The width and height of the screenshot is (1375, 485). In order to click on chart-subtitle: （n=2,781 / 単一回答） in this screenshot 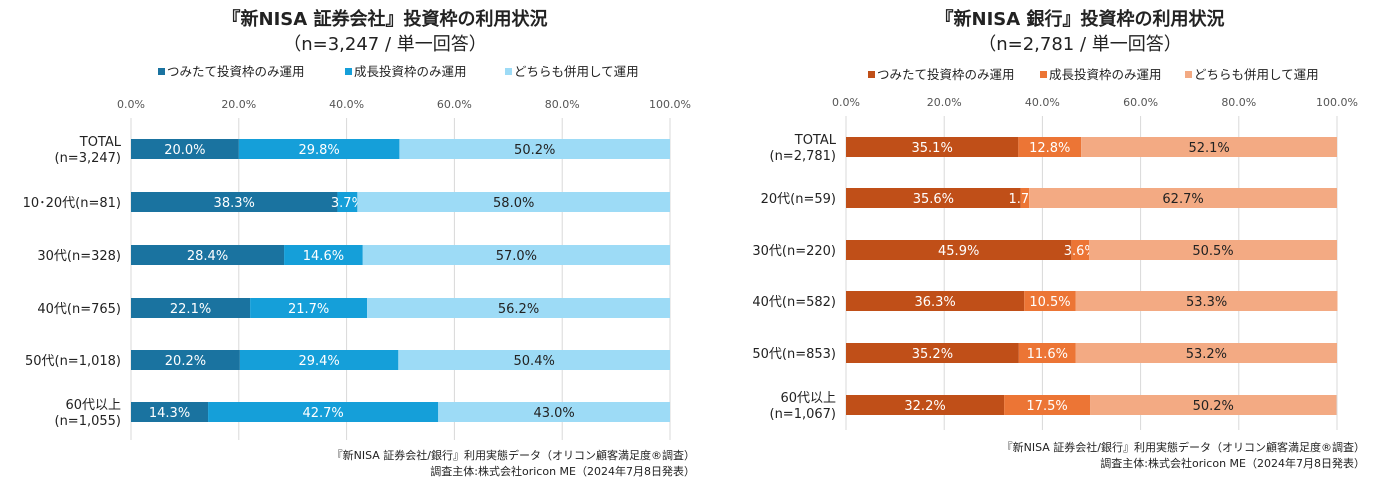, I will do `click(1080, 44)`.